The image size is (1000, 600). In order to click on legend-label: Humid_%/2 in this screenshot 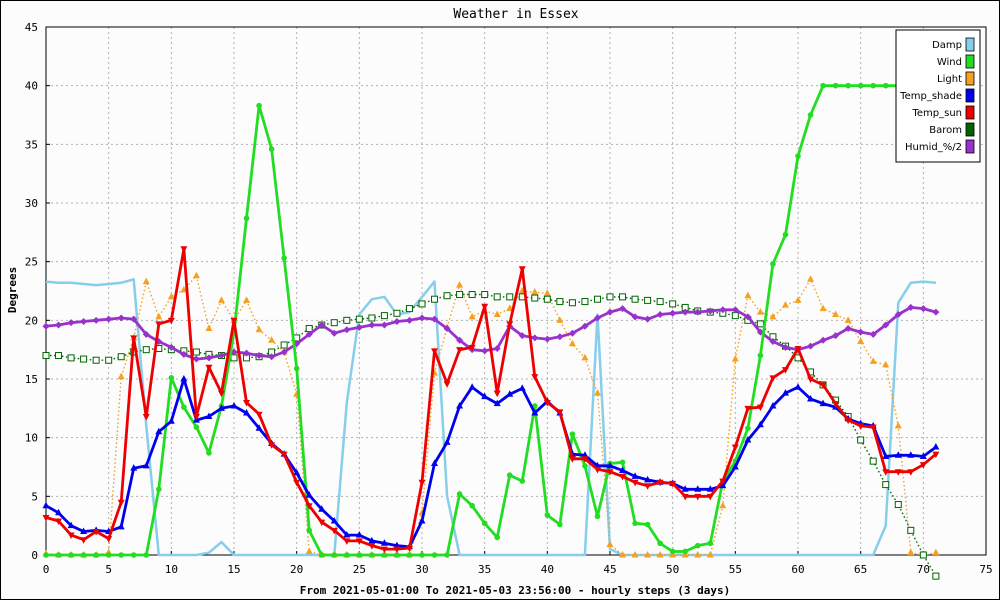, I will do `click(933, 147)`.